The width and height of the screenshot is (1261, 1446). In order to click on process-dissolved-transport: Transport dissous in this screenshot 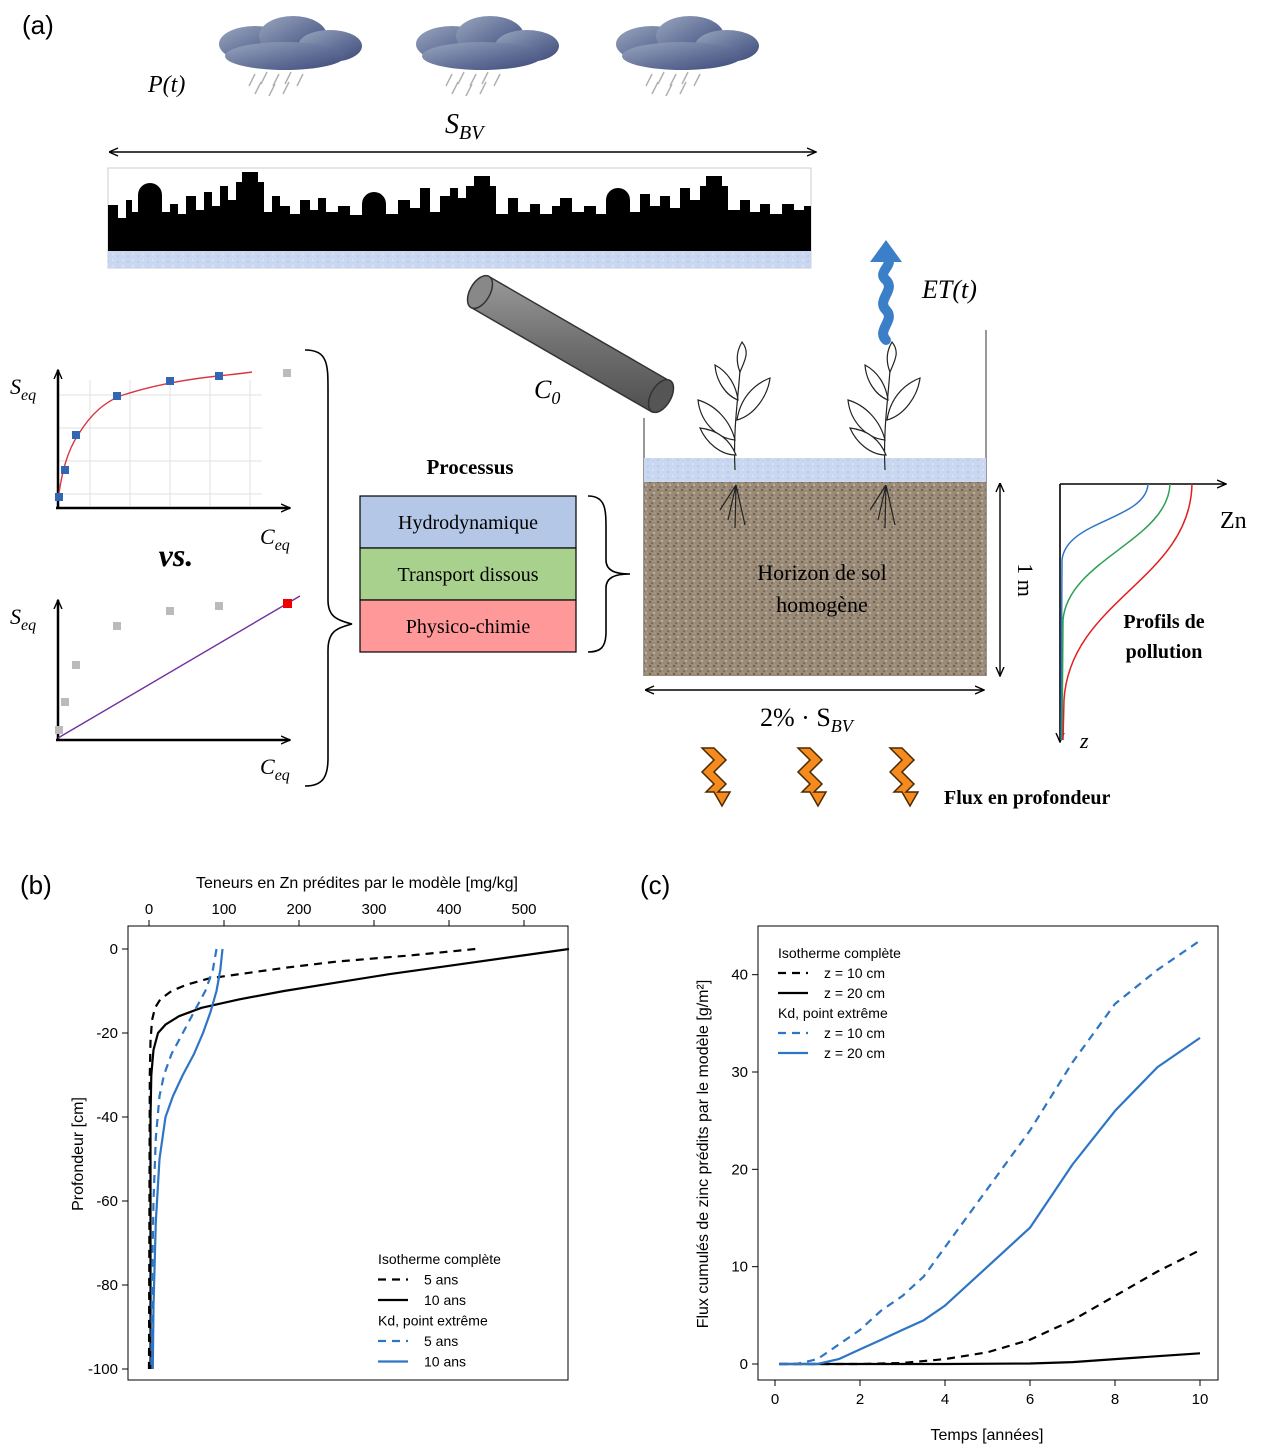, I will do `click(468, 575)`.